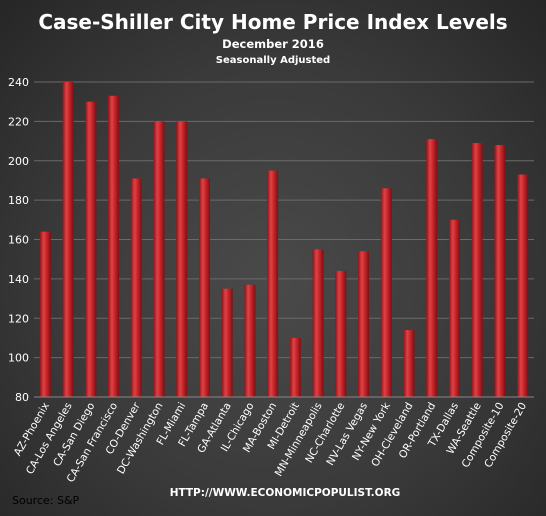 This screenshot has width=546, height=516. I want to click on y-tick-label: 160, so click(18, 240).